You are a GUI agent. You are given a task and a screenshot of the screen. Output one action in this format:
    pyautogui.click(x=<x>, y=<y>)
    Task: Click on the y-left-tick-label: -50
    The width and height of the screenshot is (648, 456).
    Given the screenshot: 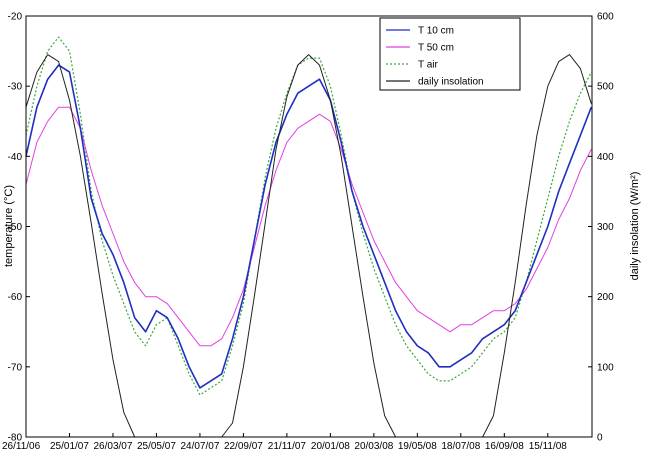 What is the action you would take?
    pyautogui.click(x=15, y=227)
    